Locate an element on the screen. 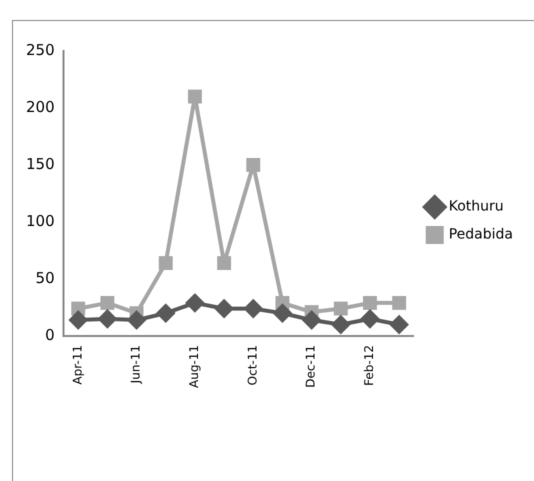  legend-label: Pedabida is located at coordinates (480, 234).